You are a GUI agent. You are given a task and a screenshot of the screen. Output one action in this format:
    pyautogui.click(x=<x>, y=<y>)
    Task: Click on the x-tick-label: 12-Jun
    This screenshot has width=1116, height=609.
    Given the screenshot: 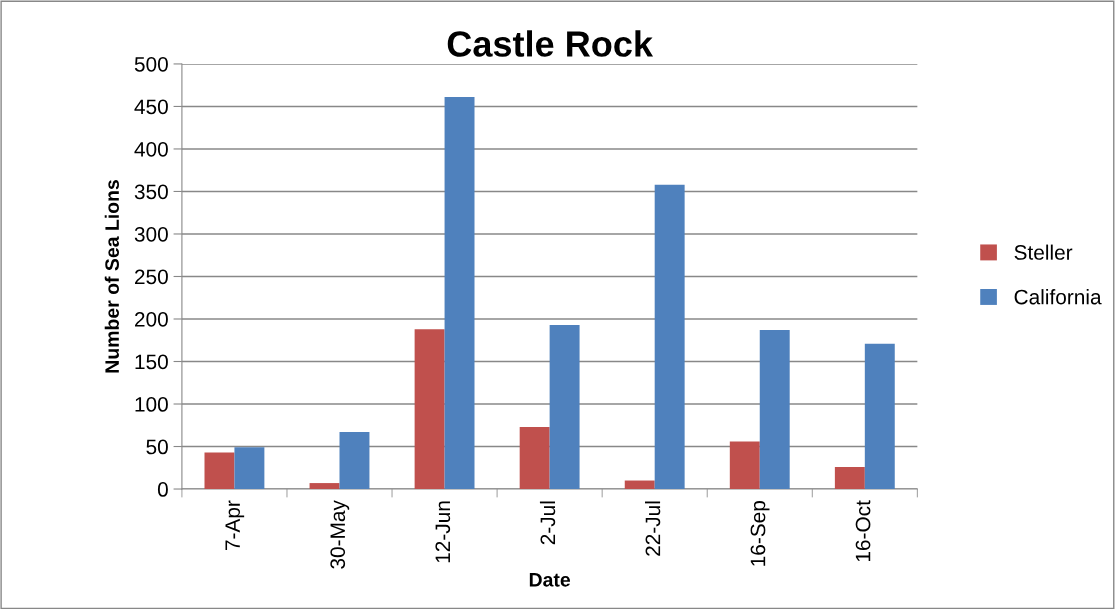 What is the action you would take?
    pyautogui.click(x=443, y=532)
    